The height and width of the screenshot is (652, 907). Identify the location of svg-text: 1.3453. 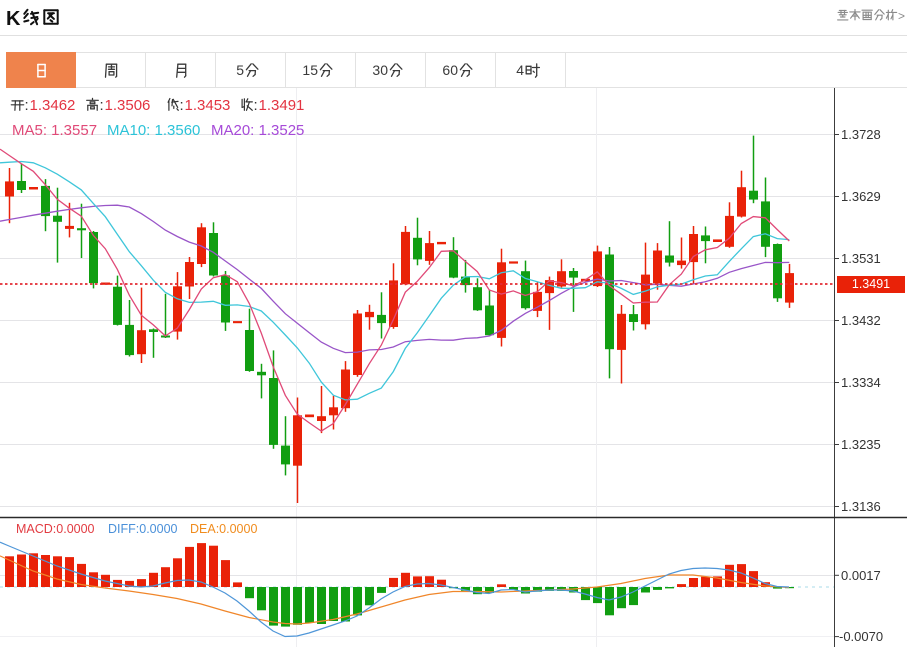
(208, 105).